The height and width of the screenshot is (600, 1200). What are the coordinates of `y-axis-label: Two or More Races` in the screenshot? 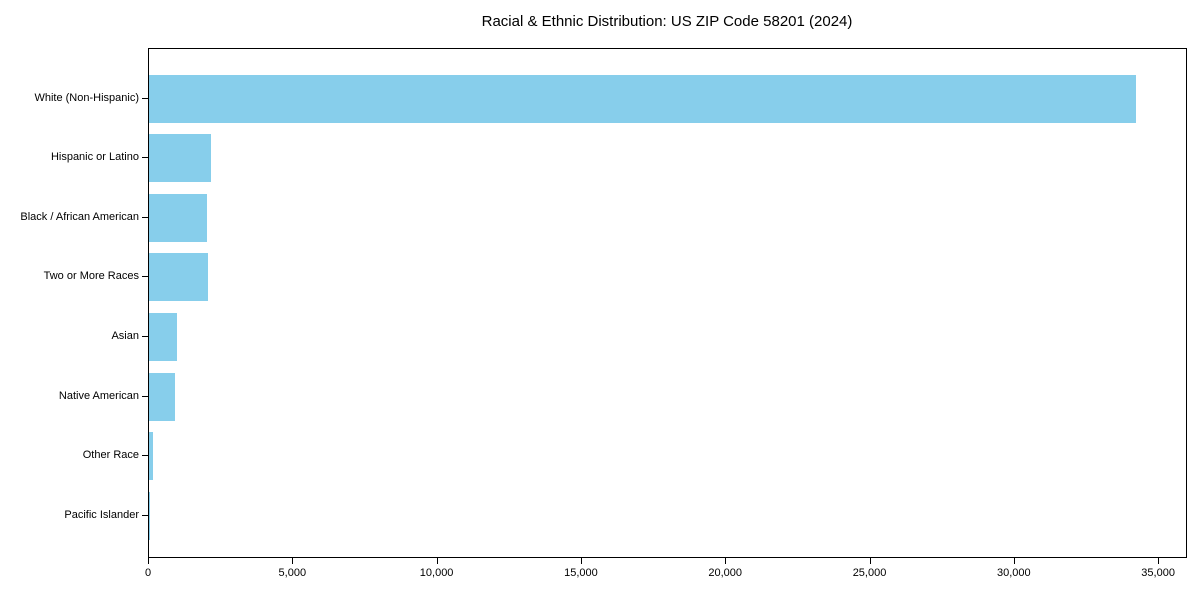 It's located at (91, 276).